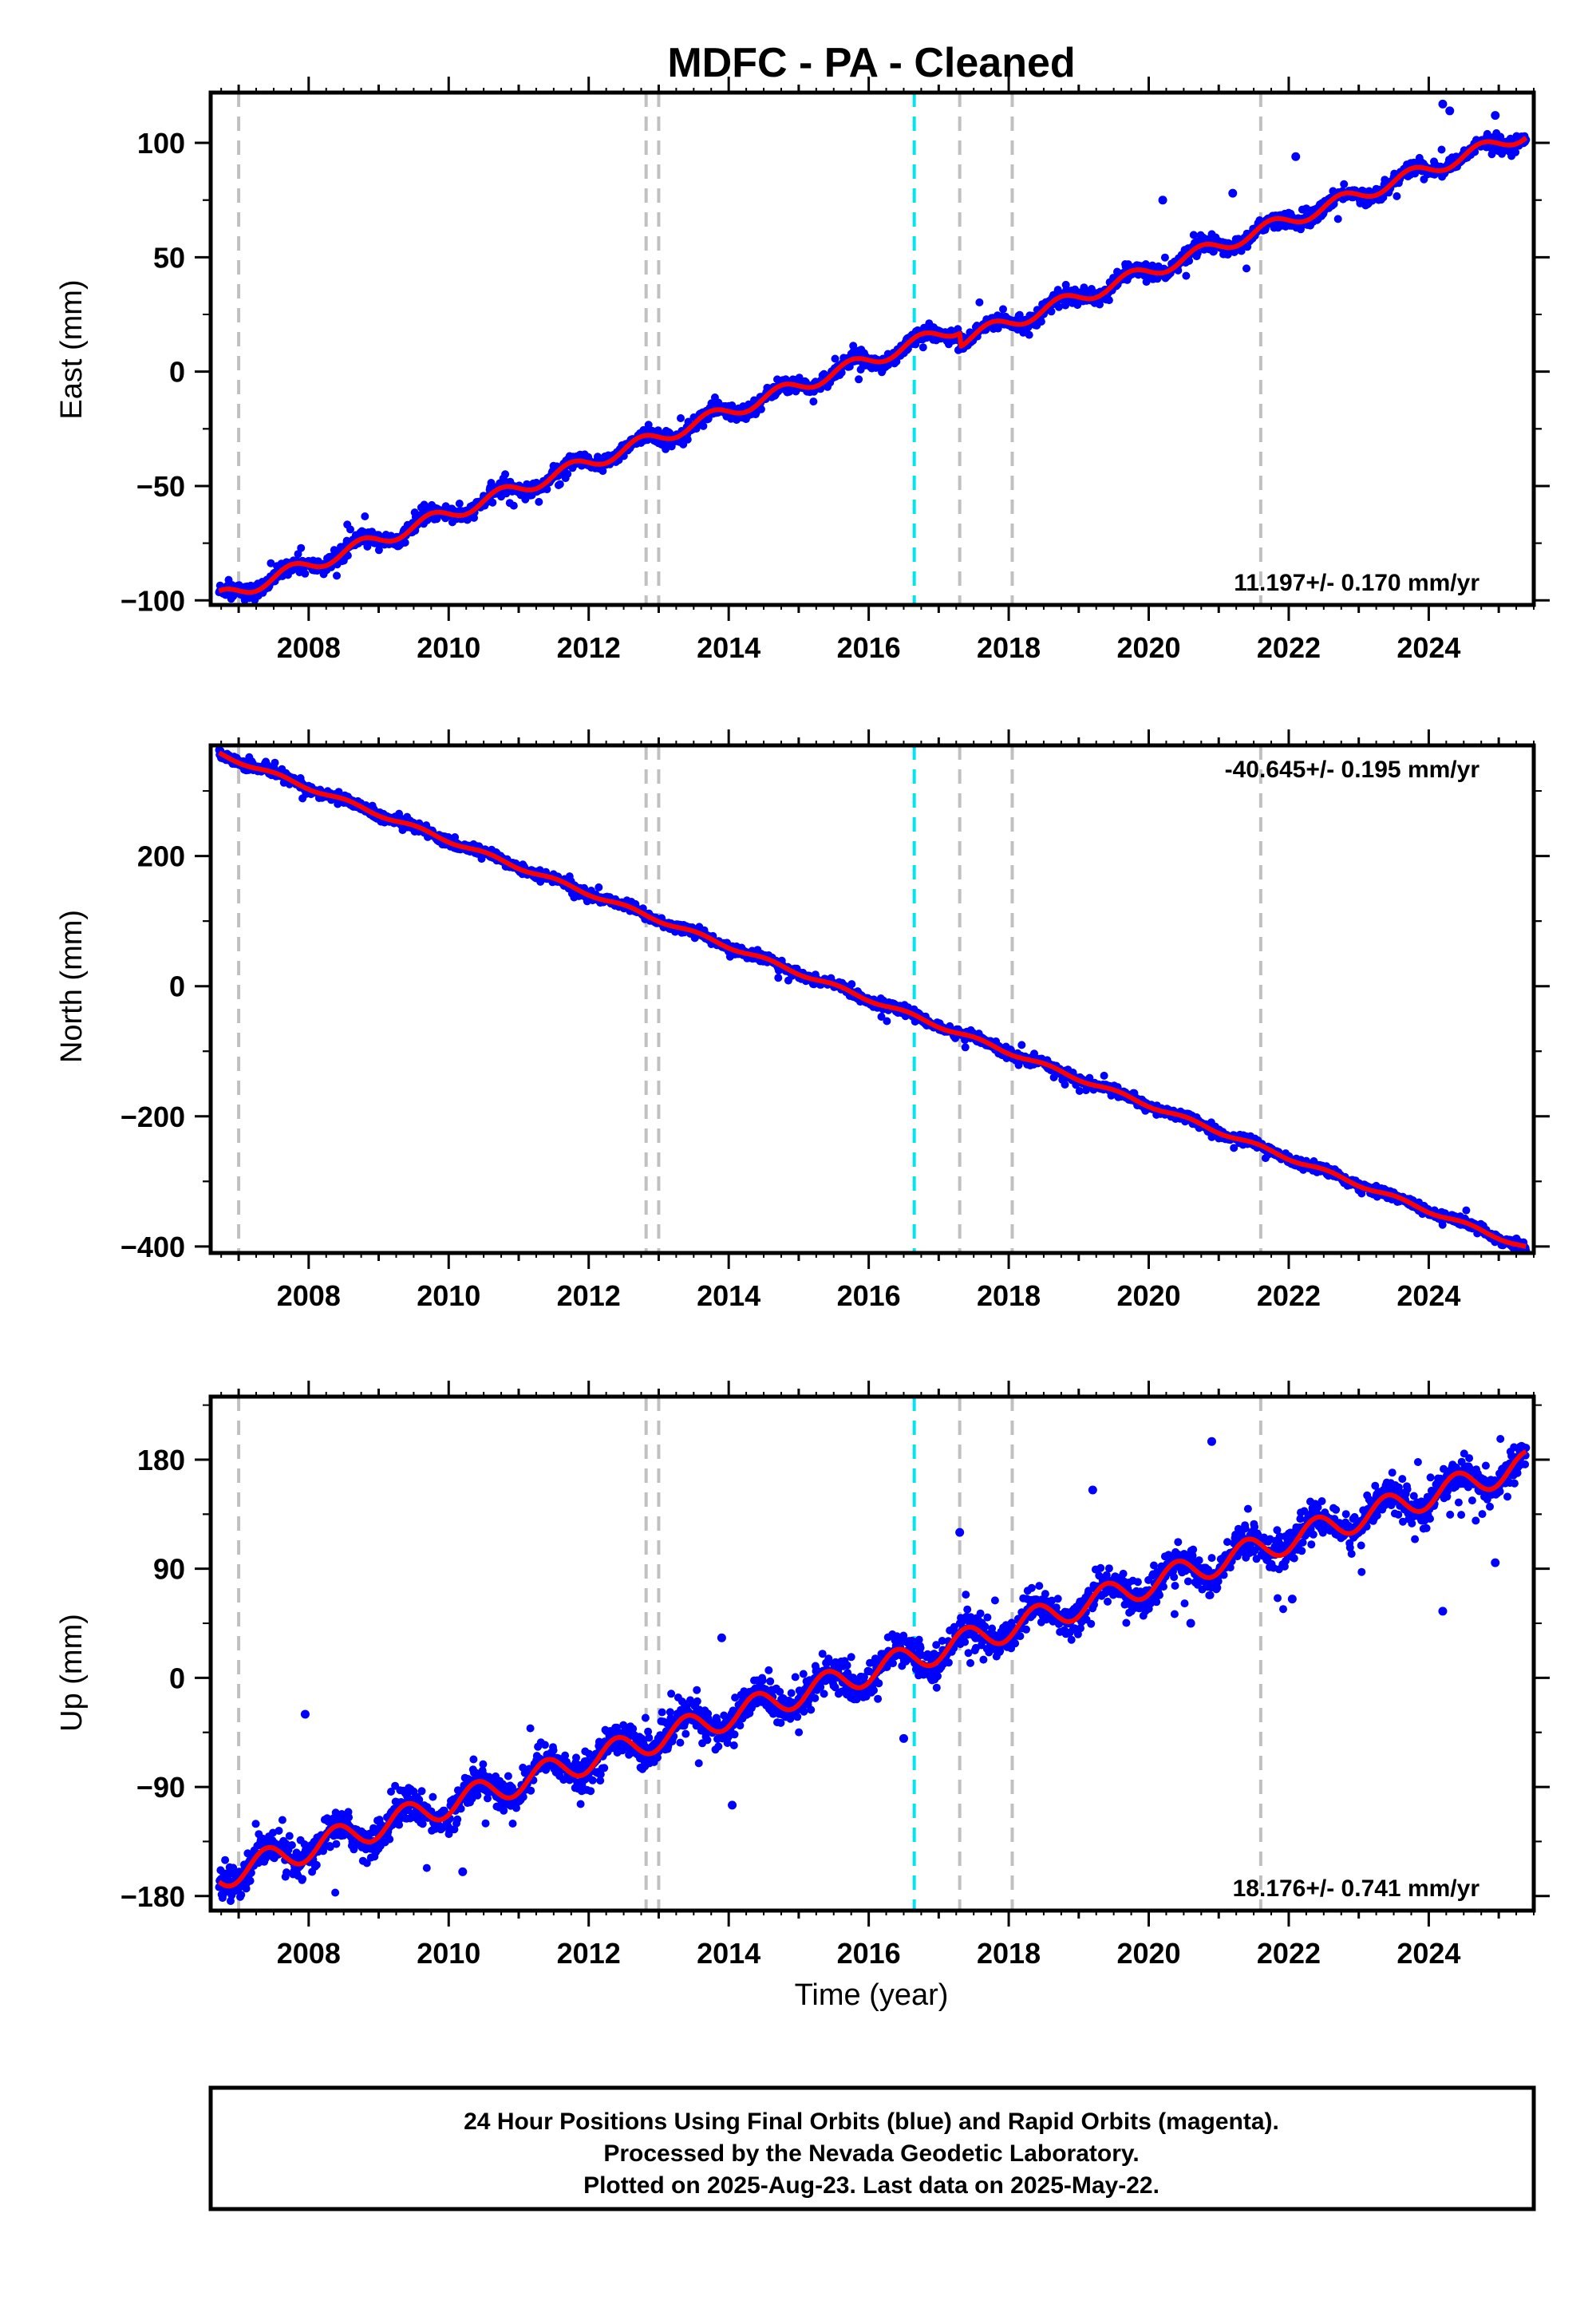 The width and height of the screenshot is (1596, 2316). What do you see at coordinates (72, 986) in the screenshot?
I see `north-y-axis-label: North (mm)` at bounding box center [72, 986].